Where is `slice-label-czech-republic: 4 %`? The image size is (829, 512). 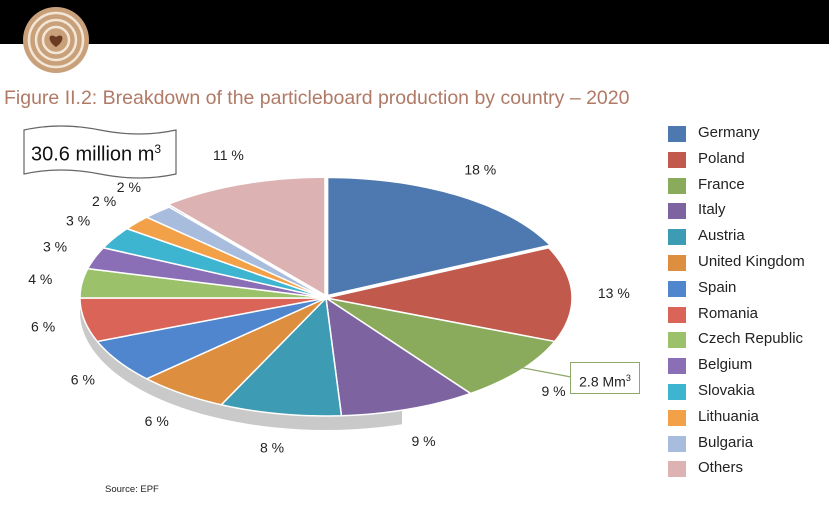
slice-label-czech-republic: 4 % is located at coordinates (40, 279).